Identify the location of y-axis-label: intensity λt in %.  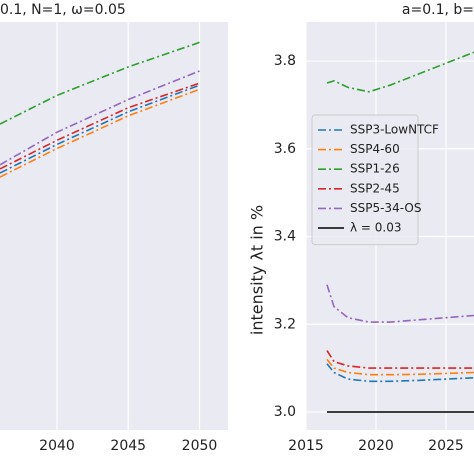
(257, 270).